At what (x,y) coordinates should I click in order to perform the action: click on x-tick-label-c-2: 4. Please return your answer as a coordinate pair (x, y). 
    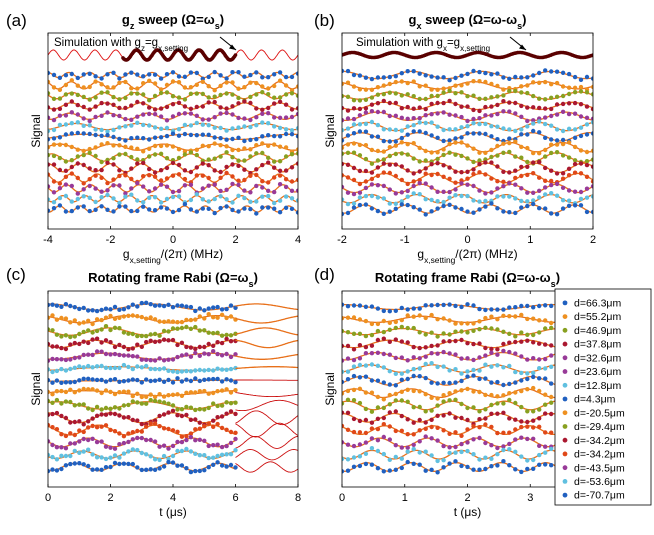
    Looking at the image, I should click on (173, 498).